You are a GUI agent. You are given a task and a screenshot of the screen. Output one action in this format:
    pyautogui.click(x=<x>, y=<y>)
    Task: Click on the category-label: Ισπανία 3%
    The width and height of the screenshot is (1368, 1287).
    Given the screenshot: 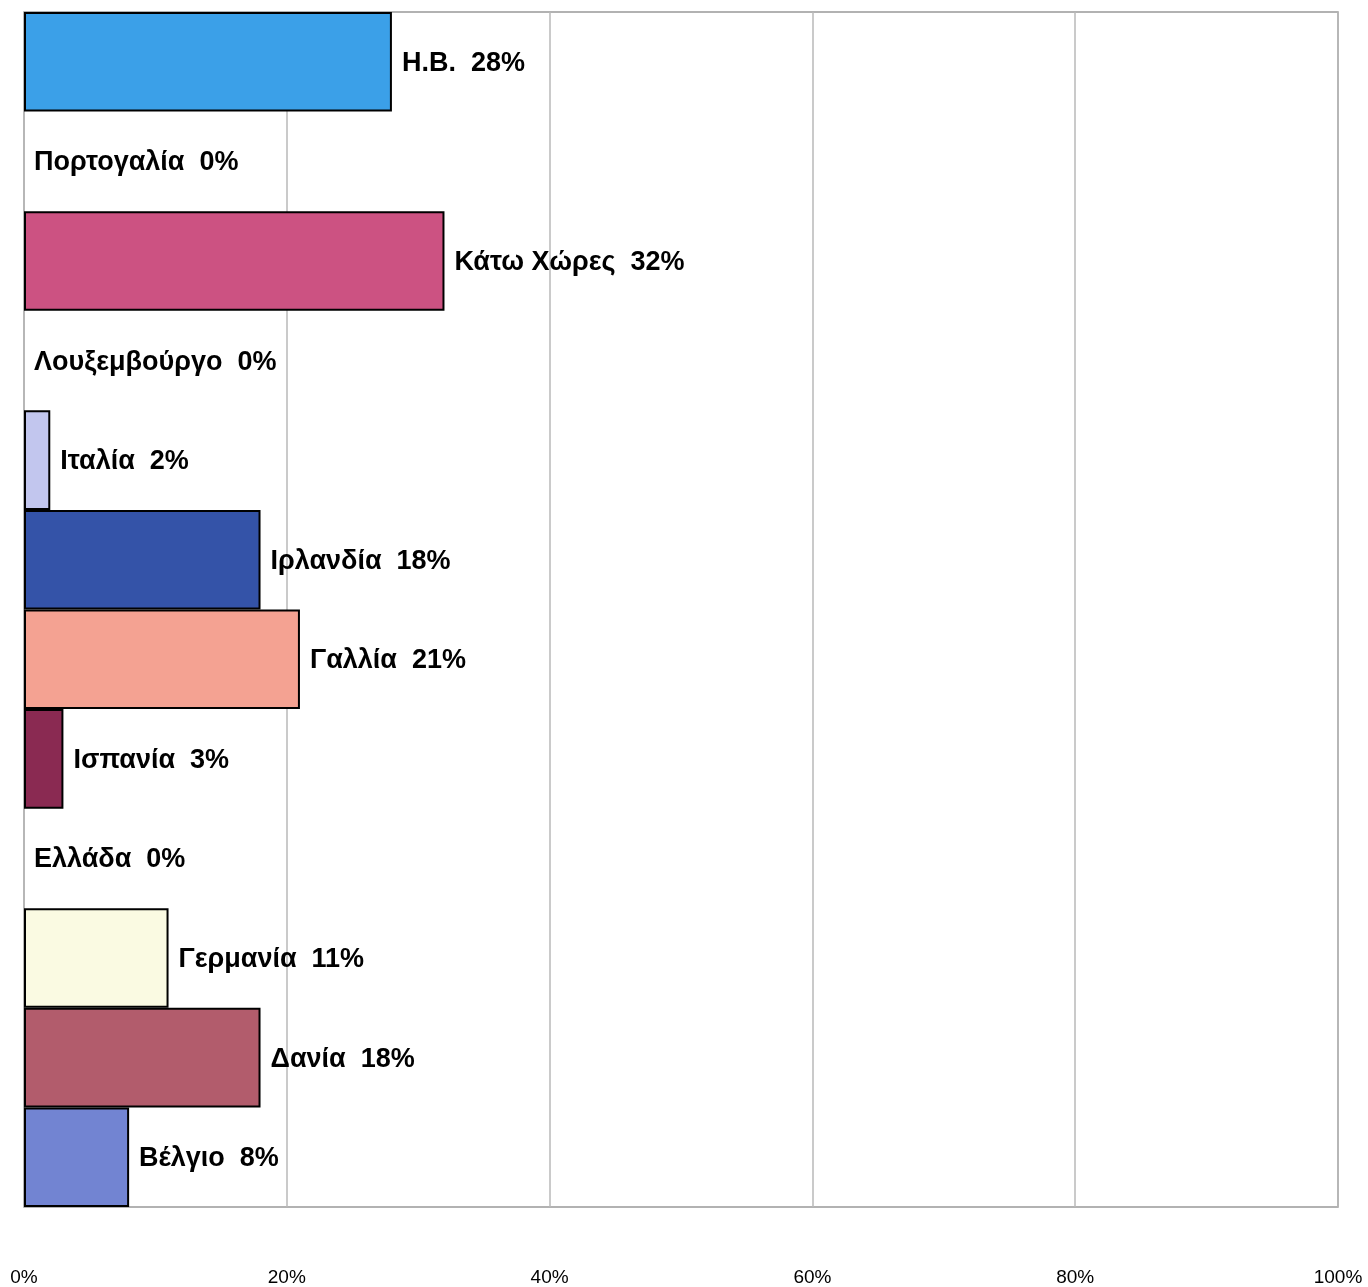 What is the action you would take?
    pyautogui.click(x=151, y=758)
    